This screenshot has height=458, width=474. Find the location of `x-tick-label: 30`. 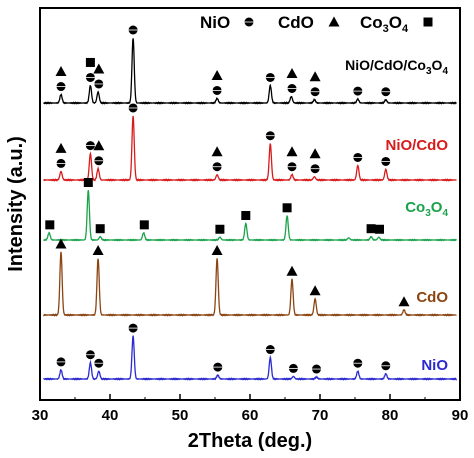

x-tick-label: 30 is located at coordinates (40, 415).